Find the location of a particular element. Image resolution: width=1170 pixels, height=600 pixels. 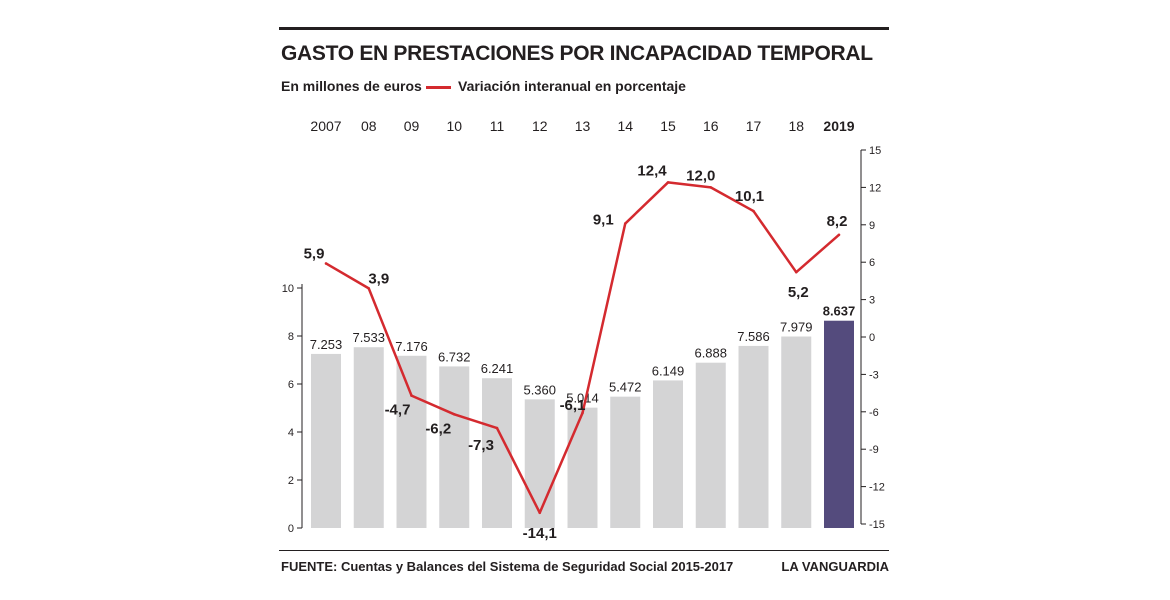

right-axis-tick-label: -9 is located at coordinates (874, 450).